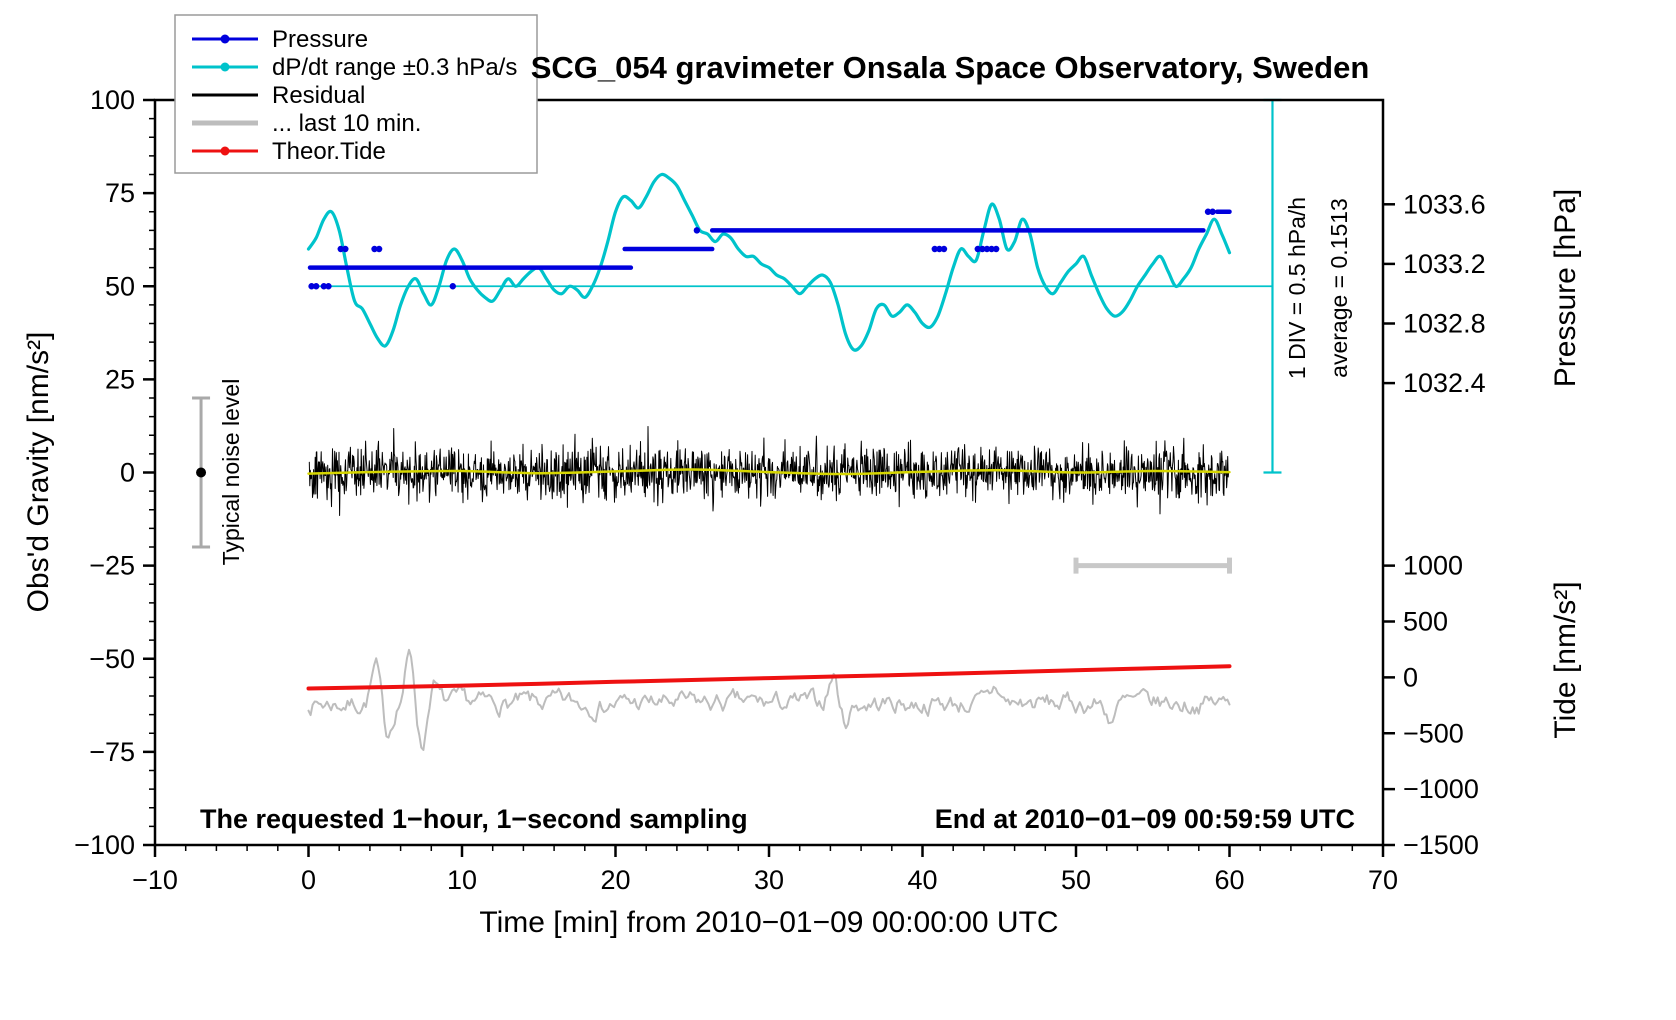  Describe the element at coordinates (320, 39) in the screenshot. I see `legend-item-label: Pressure` at that location.